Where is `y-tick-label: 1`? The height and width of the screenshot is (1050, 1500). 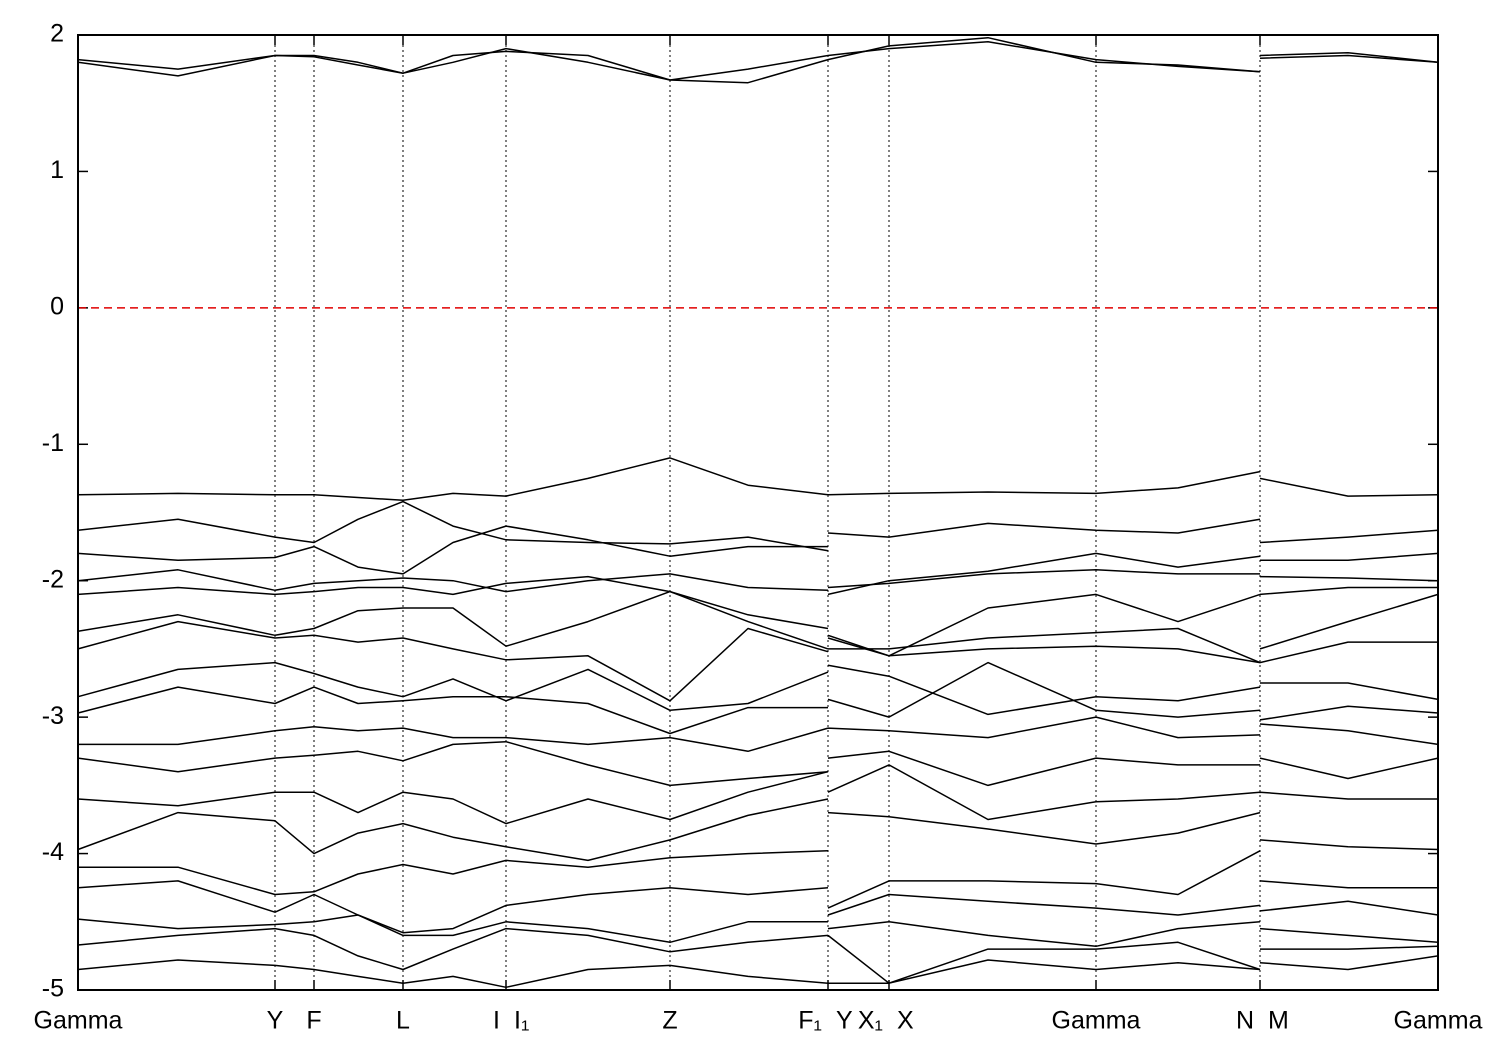 y-tick-label: 1 is located at coordinates (57, 170).